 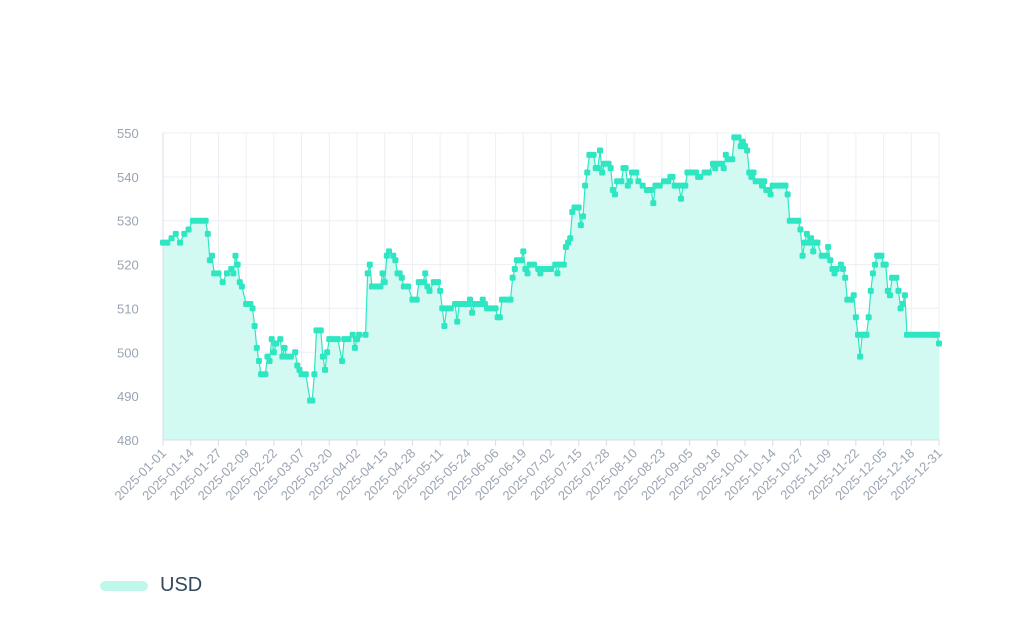 What do you see at coordinates (128, 440) in the screenshot?
I see `y-tick-label: 480` at bounding box center [128, 440].